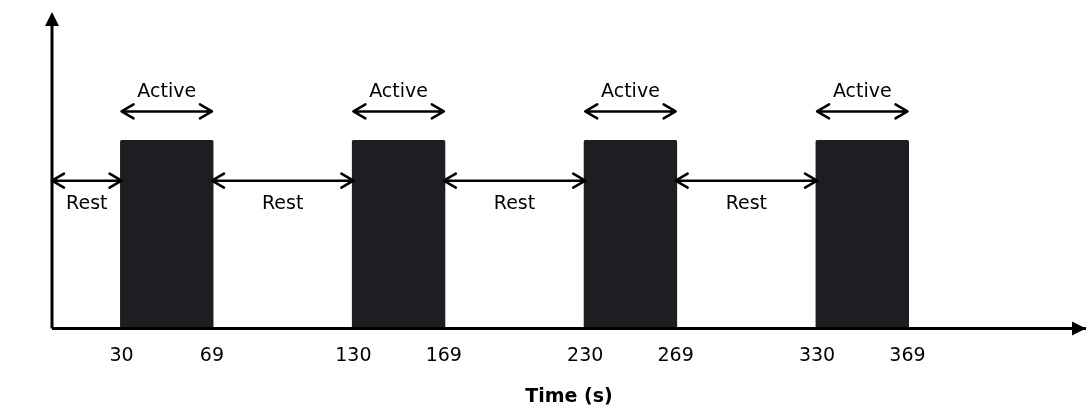 This screenshot has height=412, width=1089. Describe the element at coordinates (212, 353) in the screenshot. I see `x-tick-label: 69` at that location.